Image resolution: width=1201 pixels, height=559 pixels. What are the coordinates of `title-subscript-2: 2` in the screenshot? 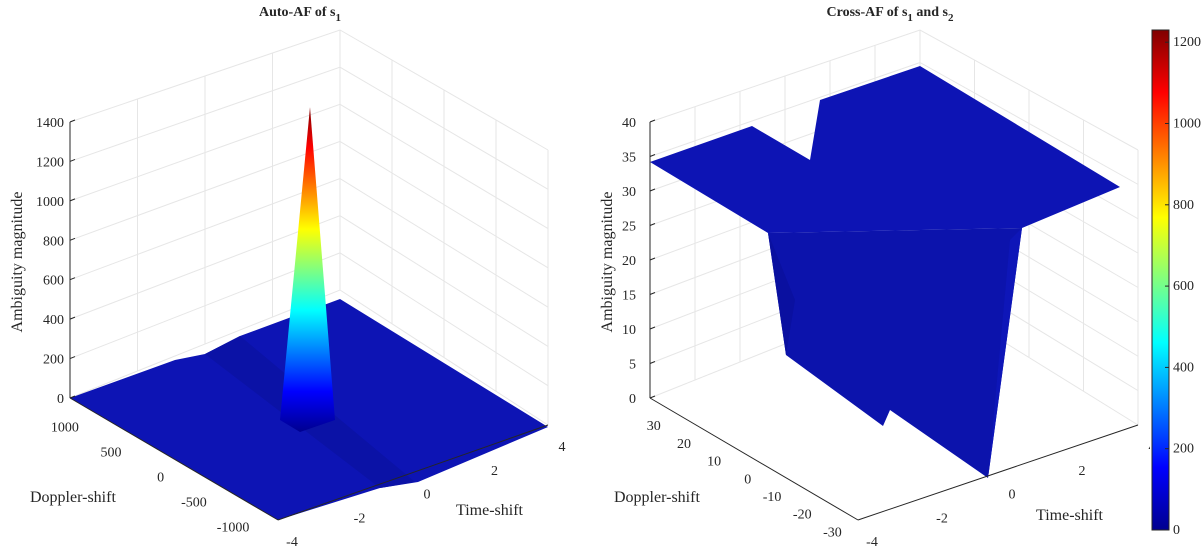 It's located at (951, 18).